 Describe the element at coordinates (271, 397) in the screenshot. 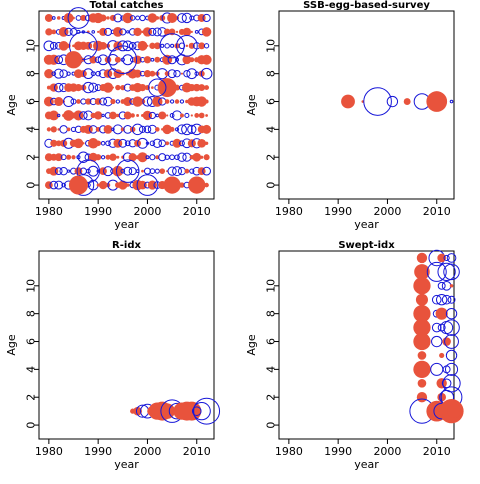

I see `y-tick-label: 2` at that location.